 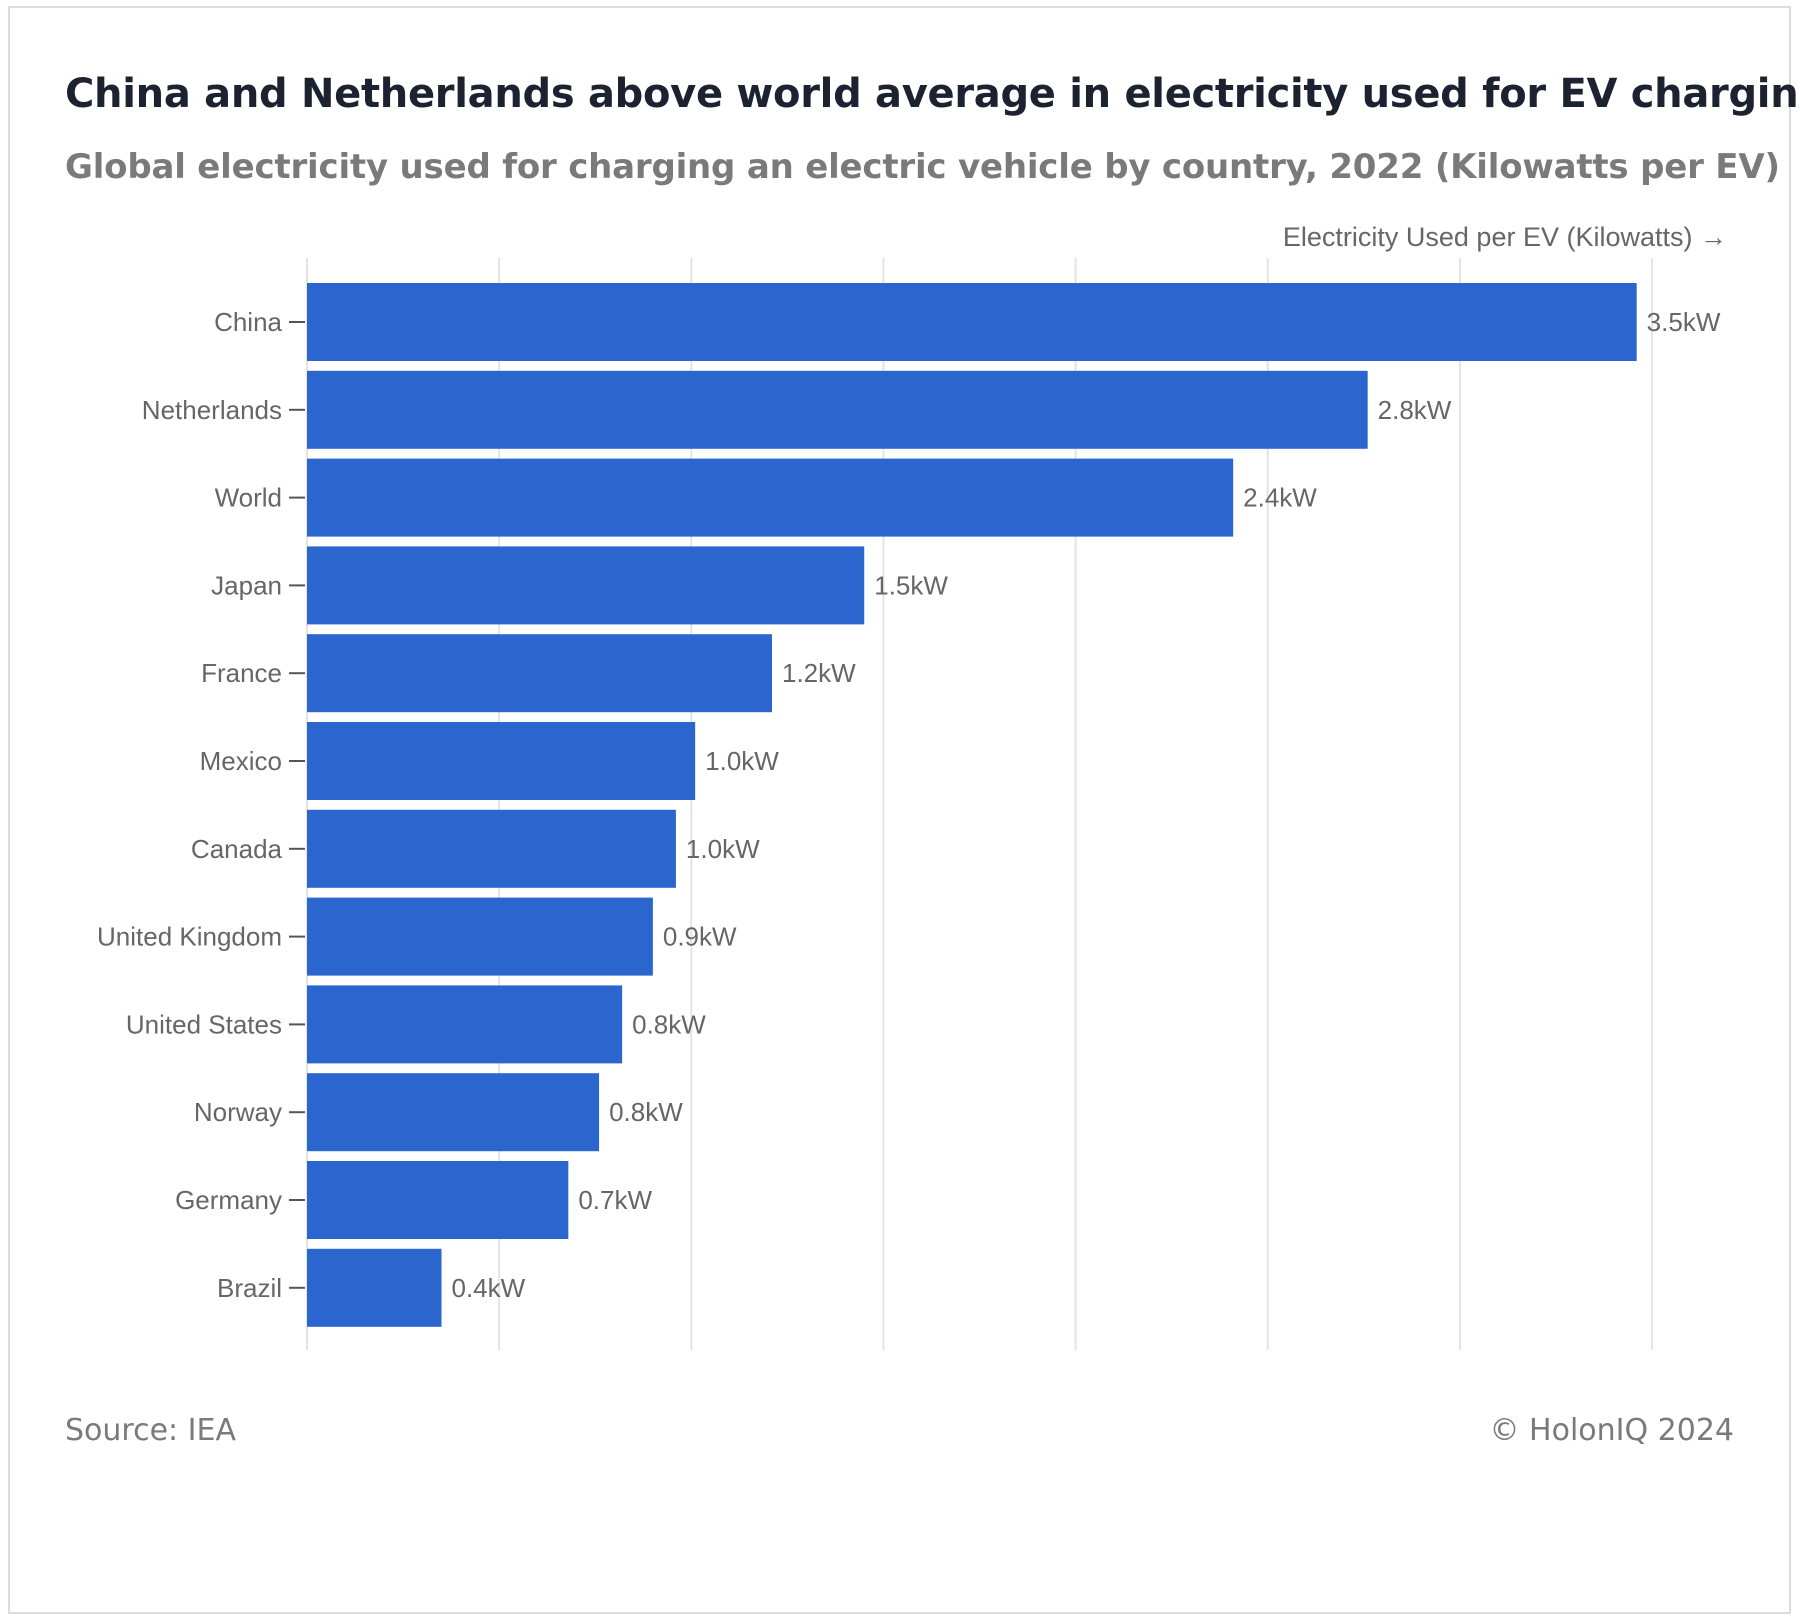 I want to click on y-tick-label: Japan, so click(x=246, y=585).